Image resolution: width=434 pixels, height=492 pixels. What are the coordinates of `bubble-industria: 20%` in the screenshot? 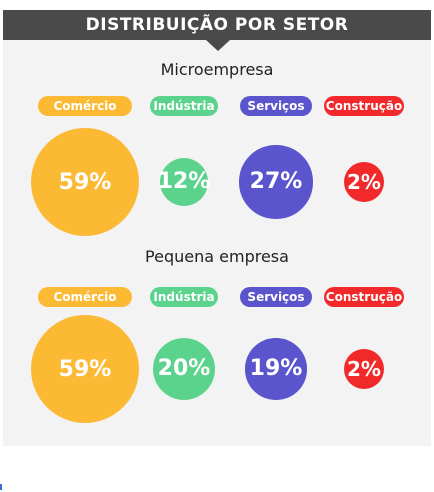 It's located at (184, 369).